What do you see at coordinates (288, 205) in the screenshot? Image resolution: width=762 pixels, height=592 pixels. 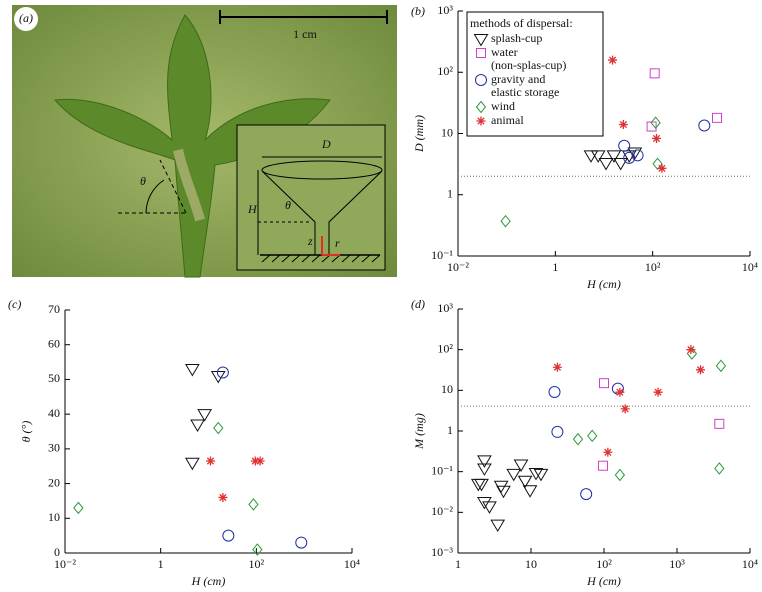 I see `diagram-label: θ` at bounding box center [288, 205].